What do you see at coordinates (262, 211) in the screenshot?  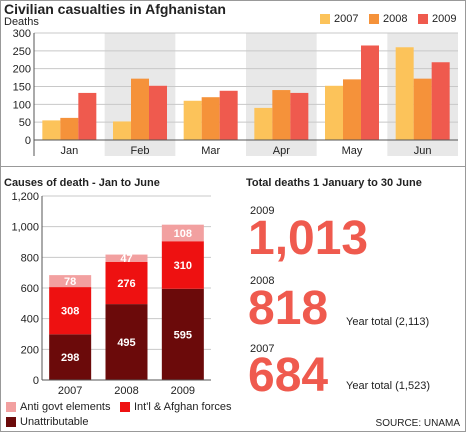 I see `total-year-2009: 2009` at bounding box center [262, 211].